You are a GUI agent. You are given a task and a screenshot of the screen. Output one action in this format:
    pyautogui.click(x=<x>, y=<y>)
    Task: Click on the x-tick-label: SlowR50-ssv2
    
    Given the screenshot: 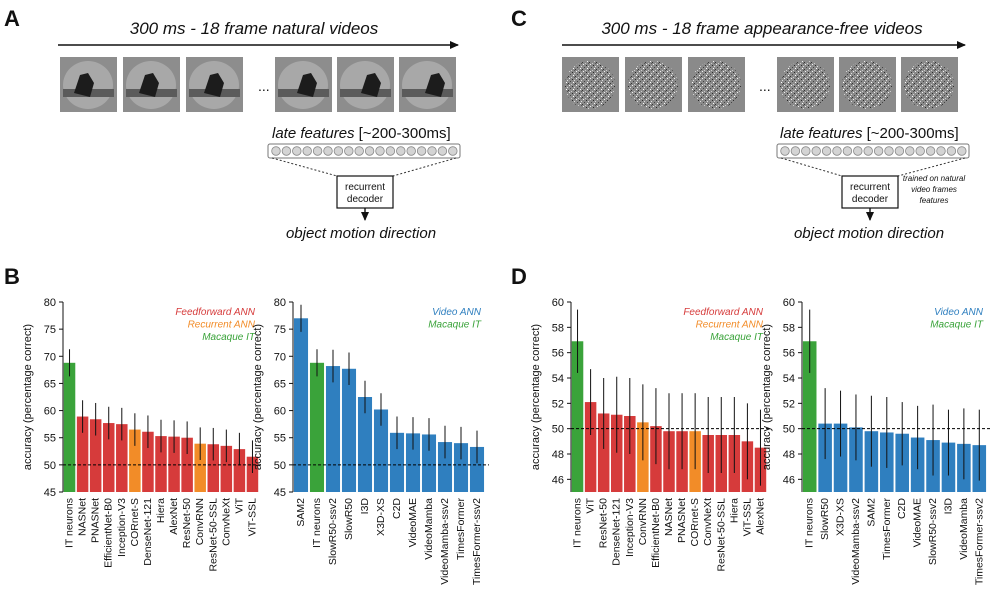 What is the action you would take?
    pyautogui.click(x=333, y=531)
    